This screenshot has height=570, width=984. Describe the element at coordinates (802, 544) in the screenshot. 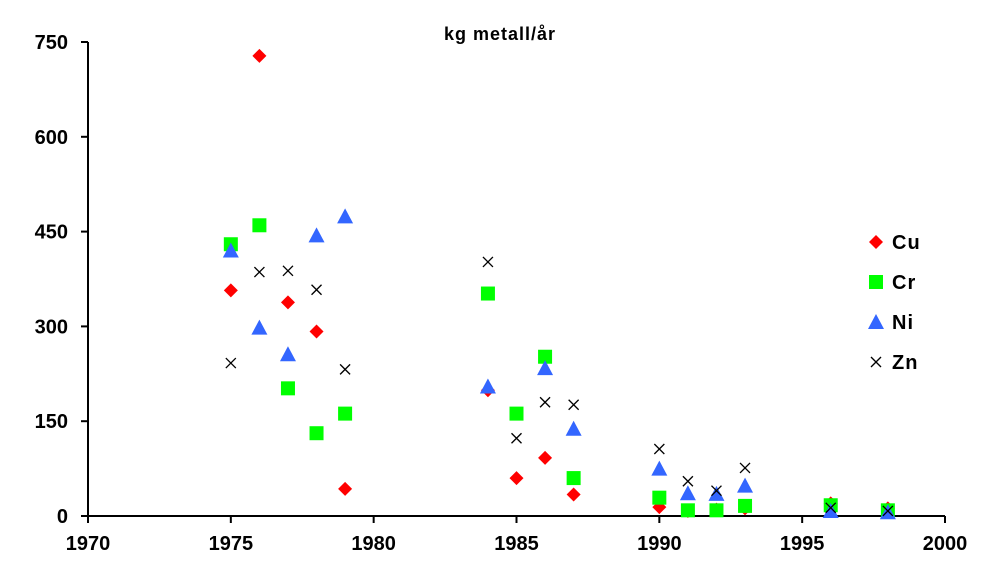

I see `x-tick-label: 1995` at that location.